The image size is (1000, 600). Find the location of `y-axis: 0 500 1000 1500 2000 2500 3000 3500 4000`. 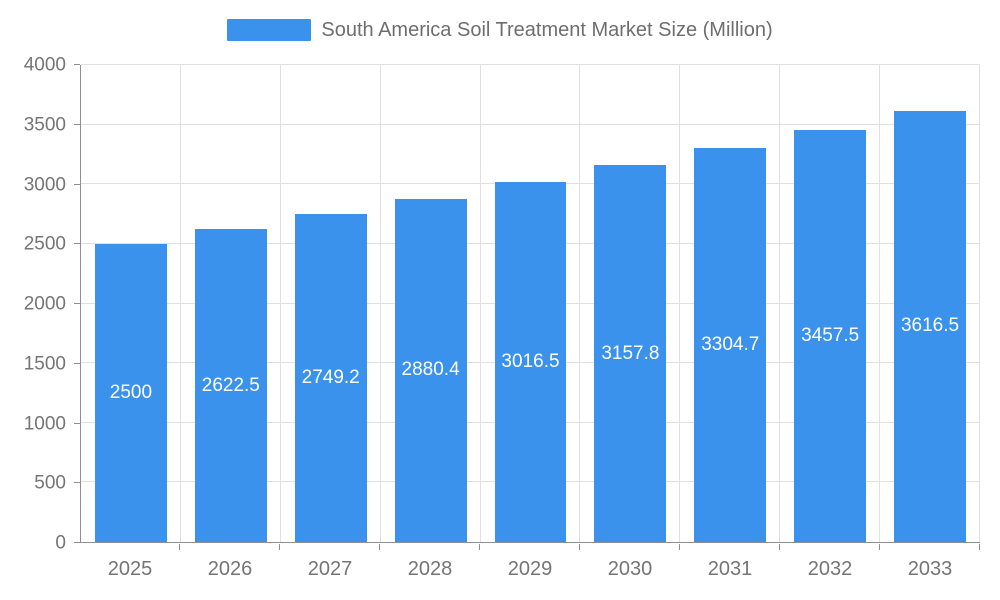

y-axis: 0 500 1000 1500 2000 2500 3000 3500 4000 is located at coordinates (40, 304).